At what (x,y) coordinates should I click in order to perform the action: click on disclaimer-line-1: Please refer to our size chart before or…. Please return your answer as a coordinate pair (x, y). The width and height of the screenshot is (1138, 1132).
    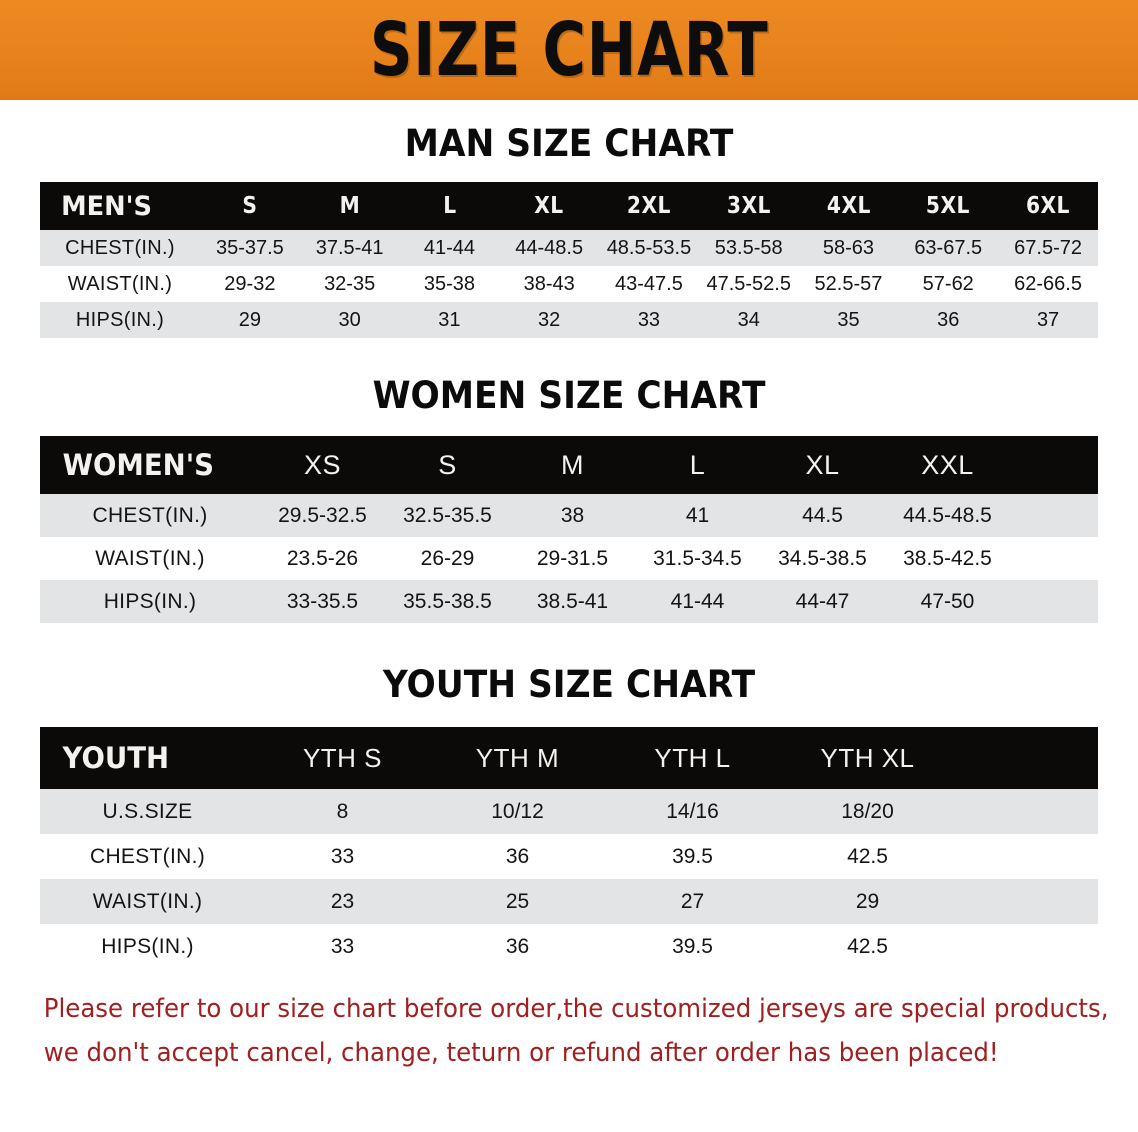
    Looking at the image, I should click on (576, 1009).